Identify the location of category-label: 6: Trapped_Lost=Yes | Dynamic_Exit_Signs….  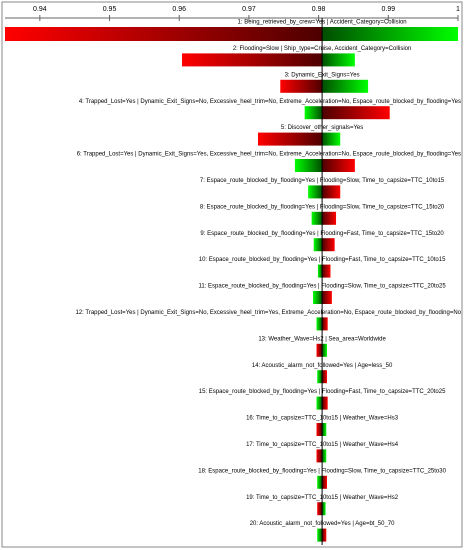
(269, 155).